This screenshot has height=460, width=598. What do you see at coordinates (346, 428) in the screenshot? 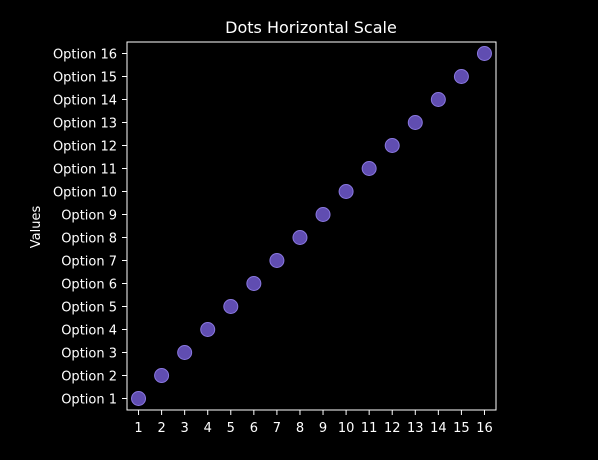
I see `x-tick-label: 10` at bounding box center [346, 428].